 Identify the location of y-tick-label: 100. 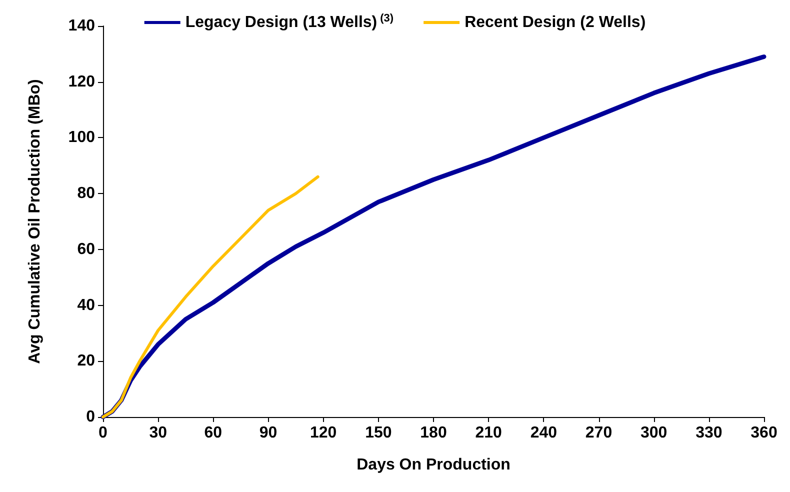
(82, 137).